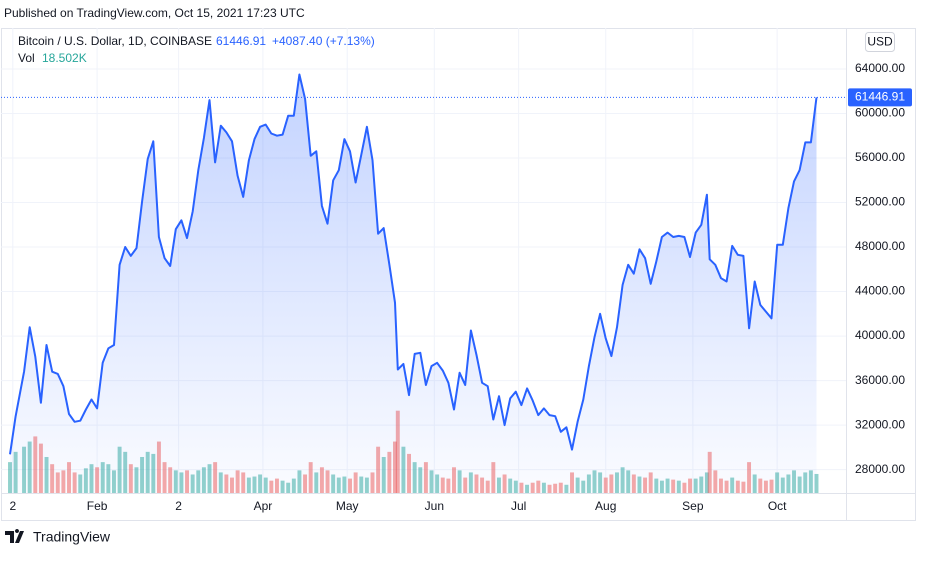 This screenshot has width=926, height=561. I want to click on volume-title: Vol, so click(26, 58).